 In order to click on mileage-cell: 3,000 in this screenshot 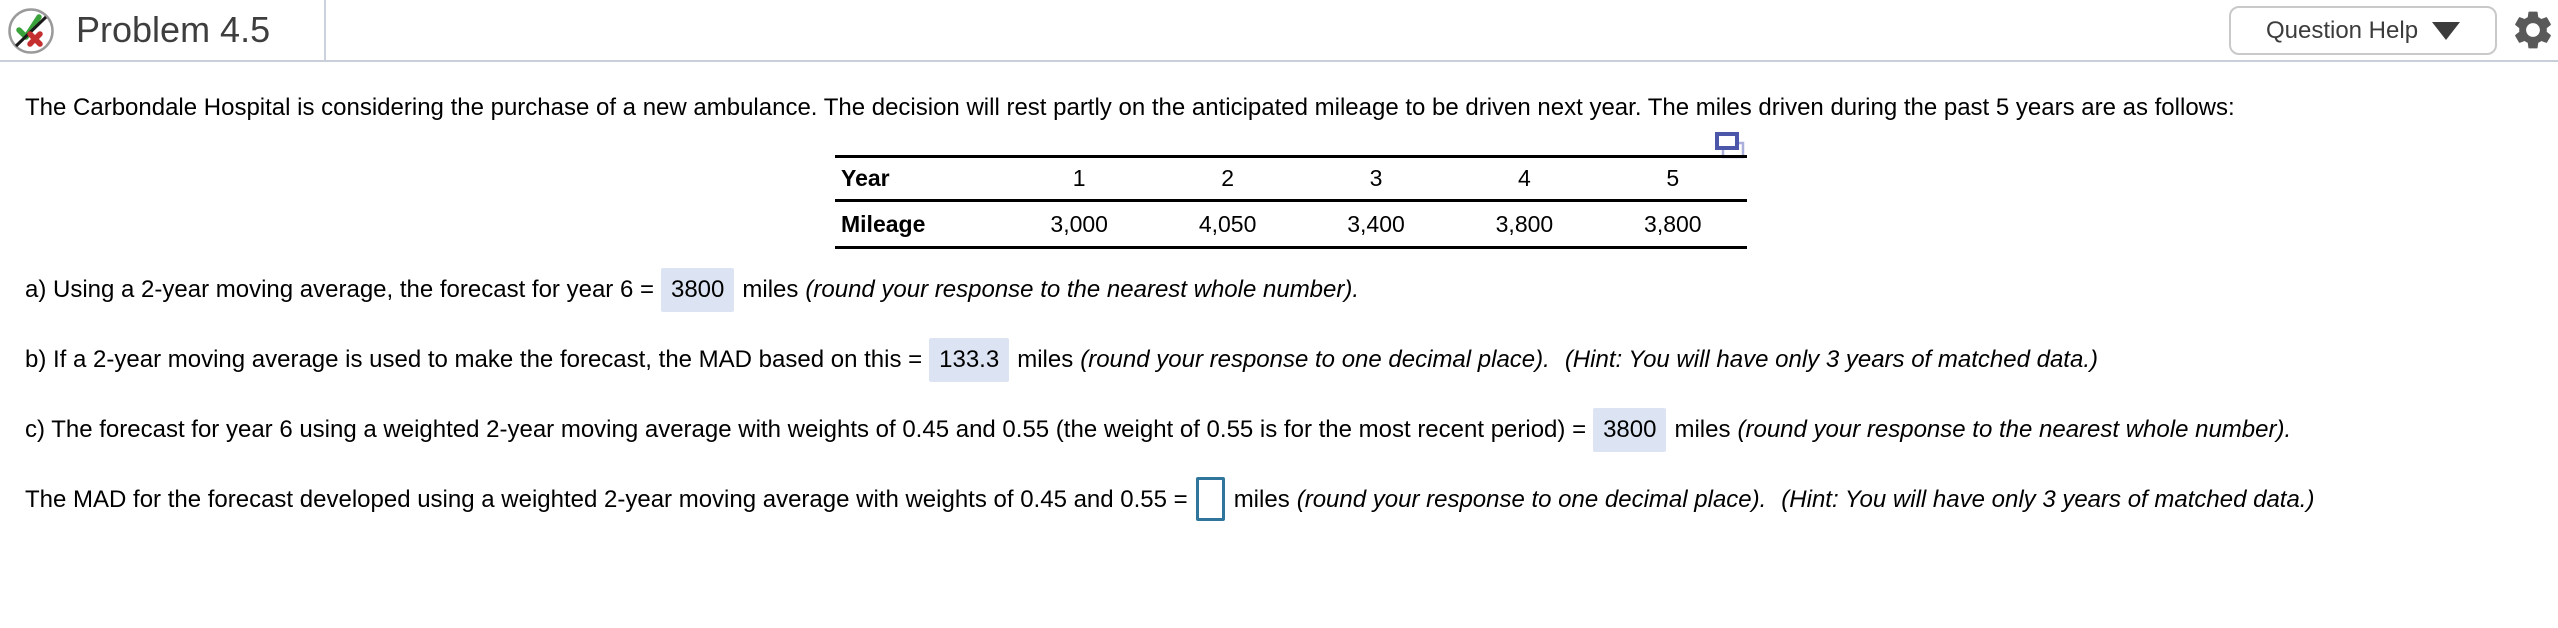, I will do `click(1079, 223)`.